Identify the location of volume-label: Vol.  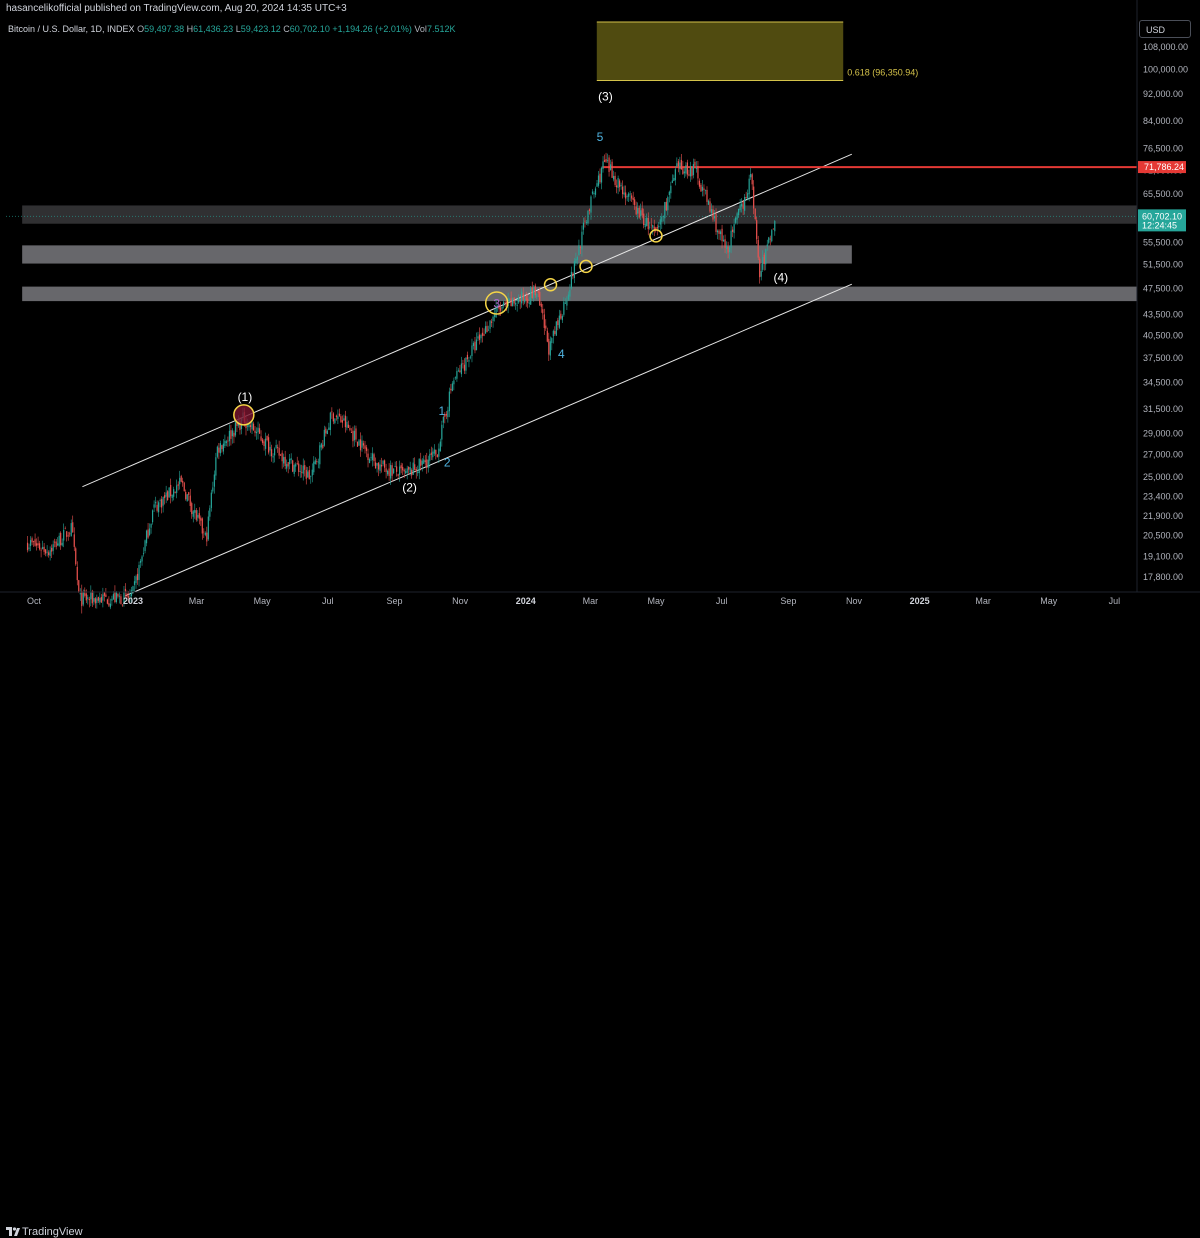
(420, 29).